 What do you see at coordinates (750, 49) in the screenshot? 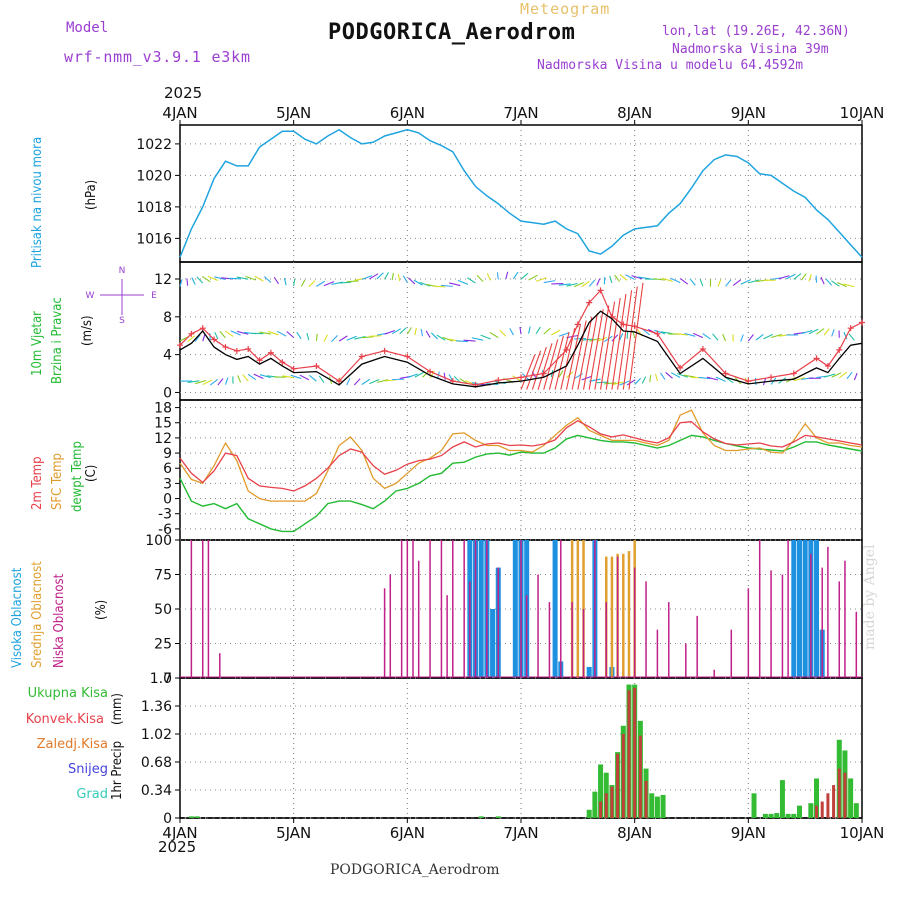
I see `elevation-label: Nadmorska Visina 39m` at bounding box center [750, 49].